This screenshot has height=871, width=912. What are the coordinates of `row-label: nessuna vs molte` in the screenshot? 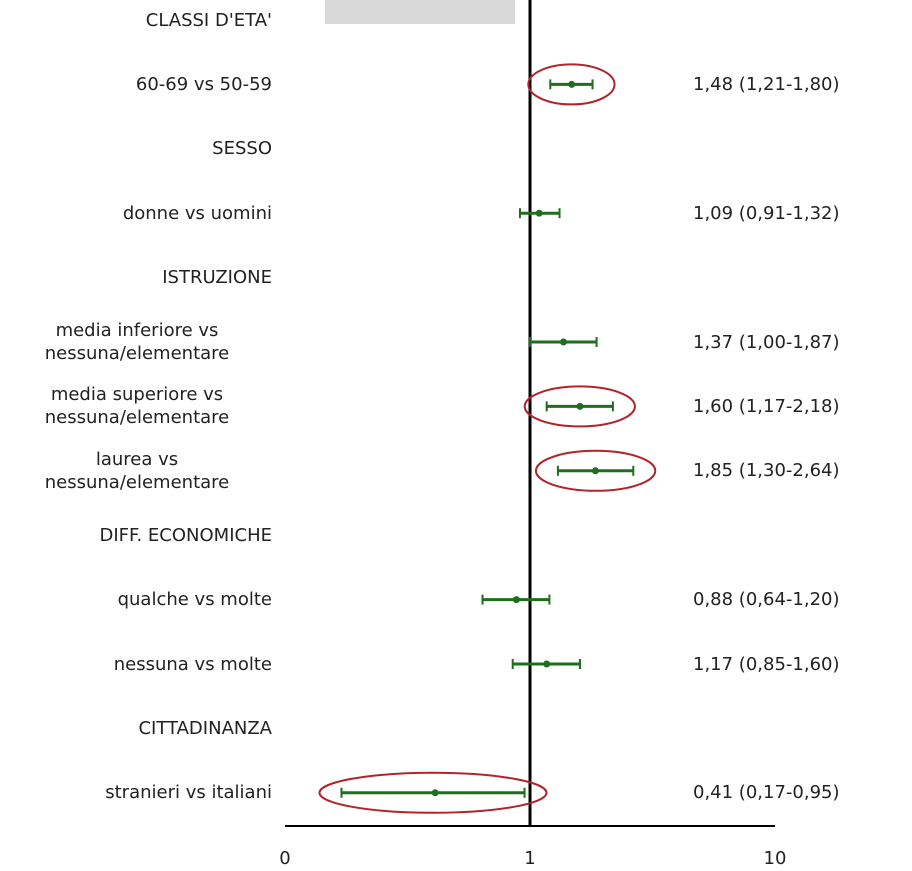 It's located at (192, 664).